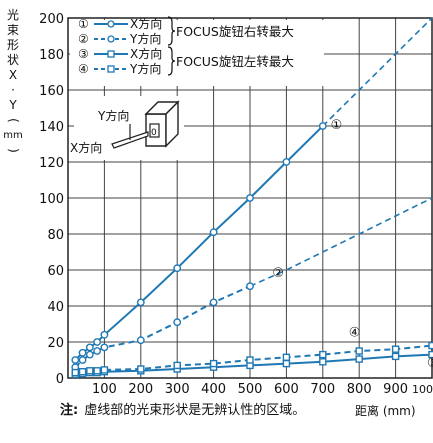 This screenshot has width=433, height=443. Describe the element at coordinates (235, 31) in the screenshot. I see `legend-group-label: FOCUS旋钮右转最大` at that location.